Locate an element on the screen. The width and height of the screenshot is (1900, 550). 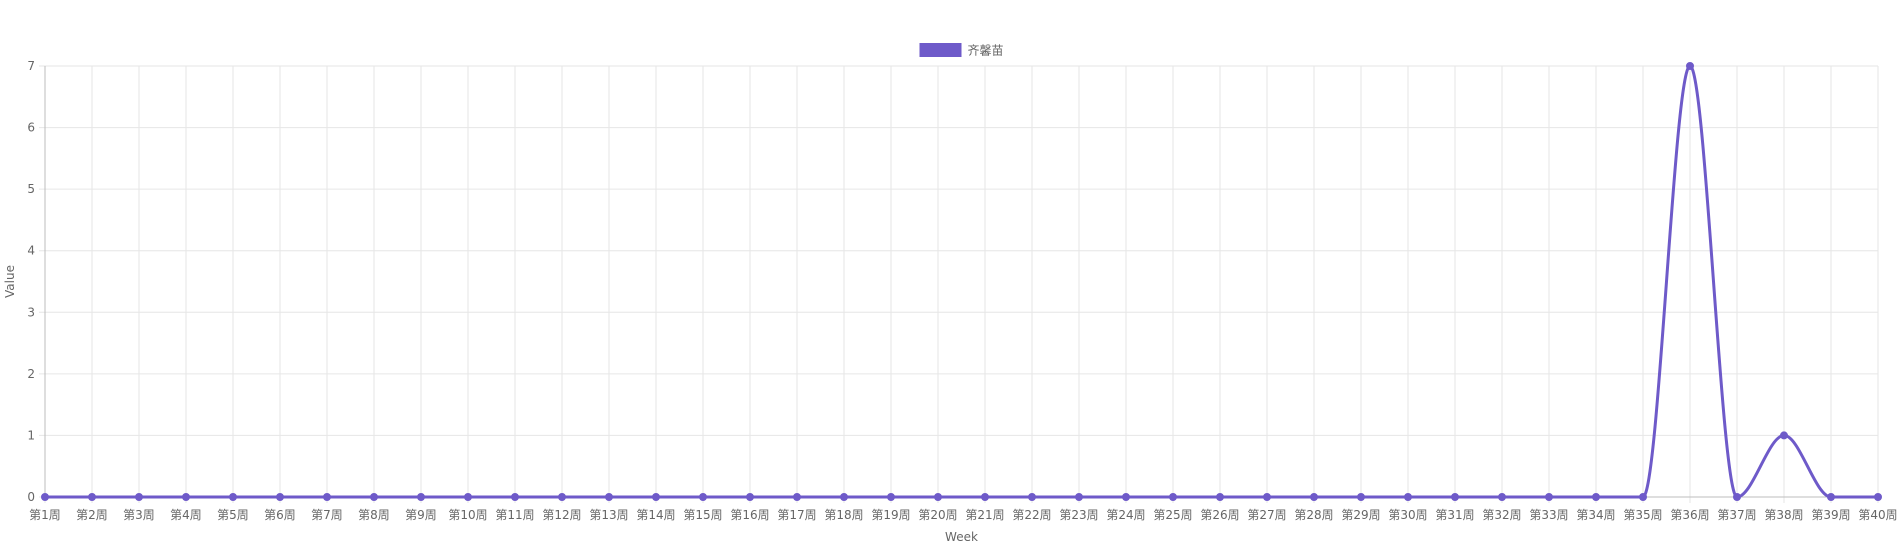
x-tick-label: 第1周 is located at coordinates (45, 515).